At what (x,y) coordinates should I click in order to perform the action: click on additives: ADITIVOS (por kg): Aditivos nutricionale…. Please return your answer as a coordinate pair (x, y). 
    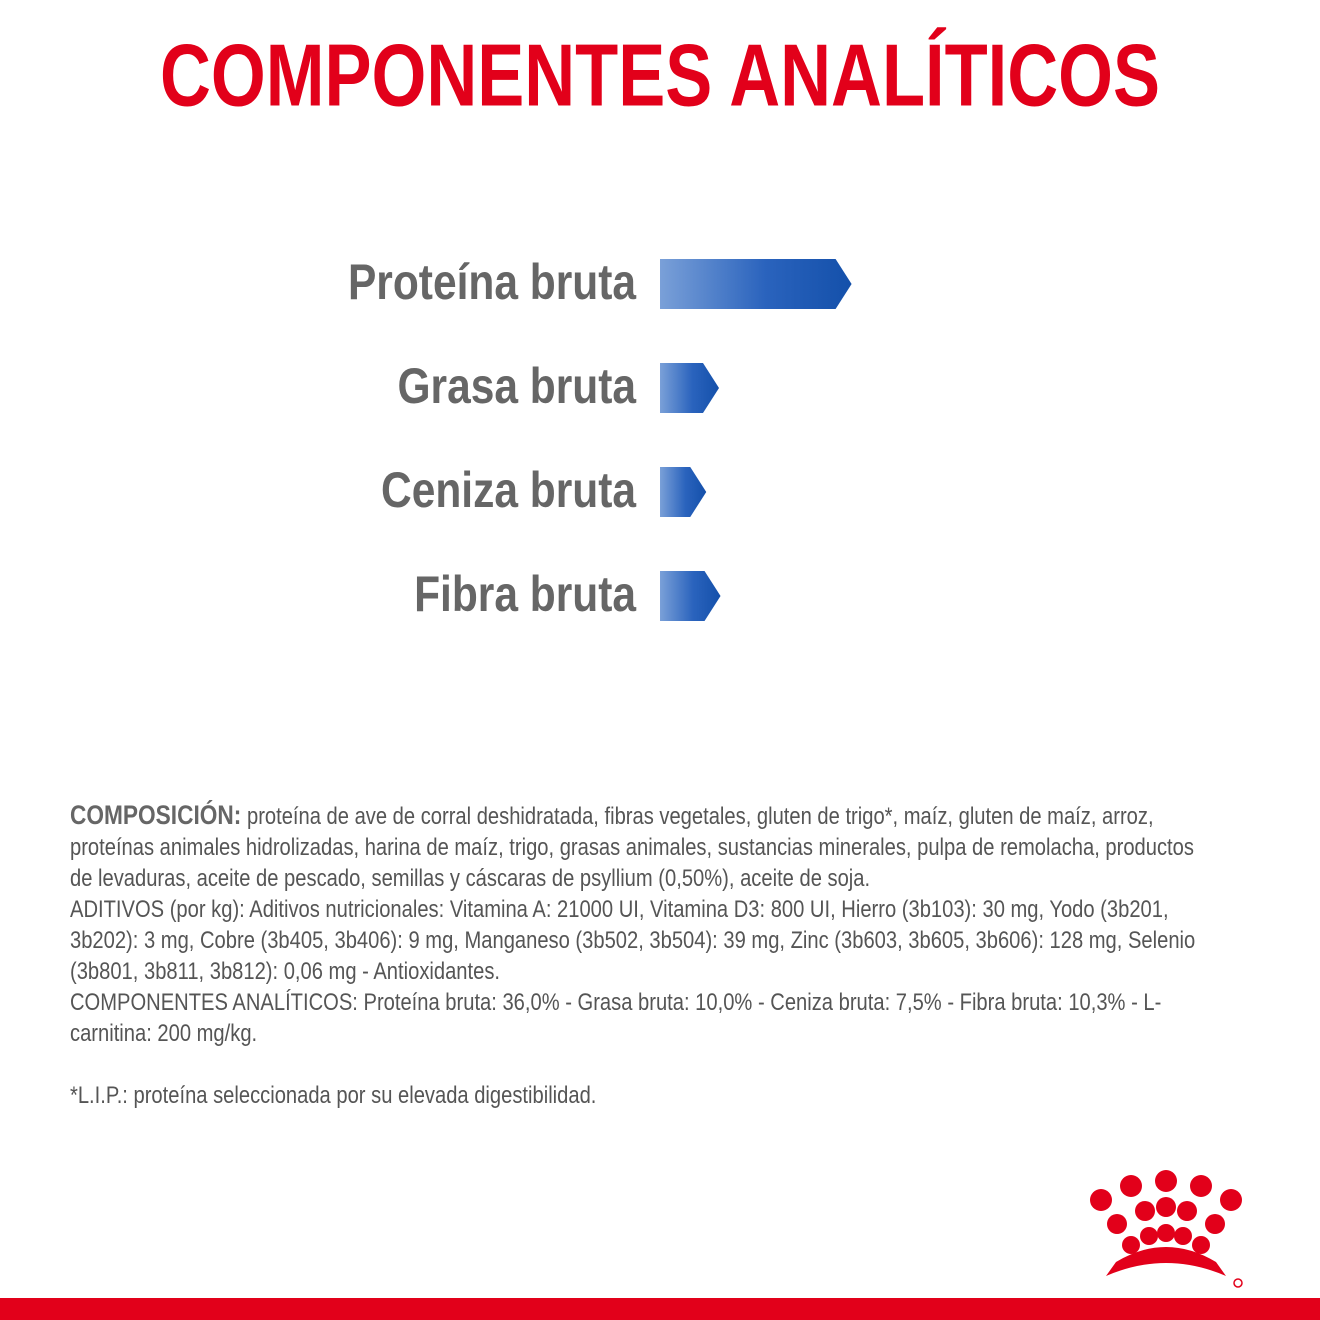
    Looking at the image, I should click on (633, 940).